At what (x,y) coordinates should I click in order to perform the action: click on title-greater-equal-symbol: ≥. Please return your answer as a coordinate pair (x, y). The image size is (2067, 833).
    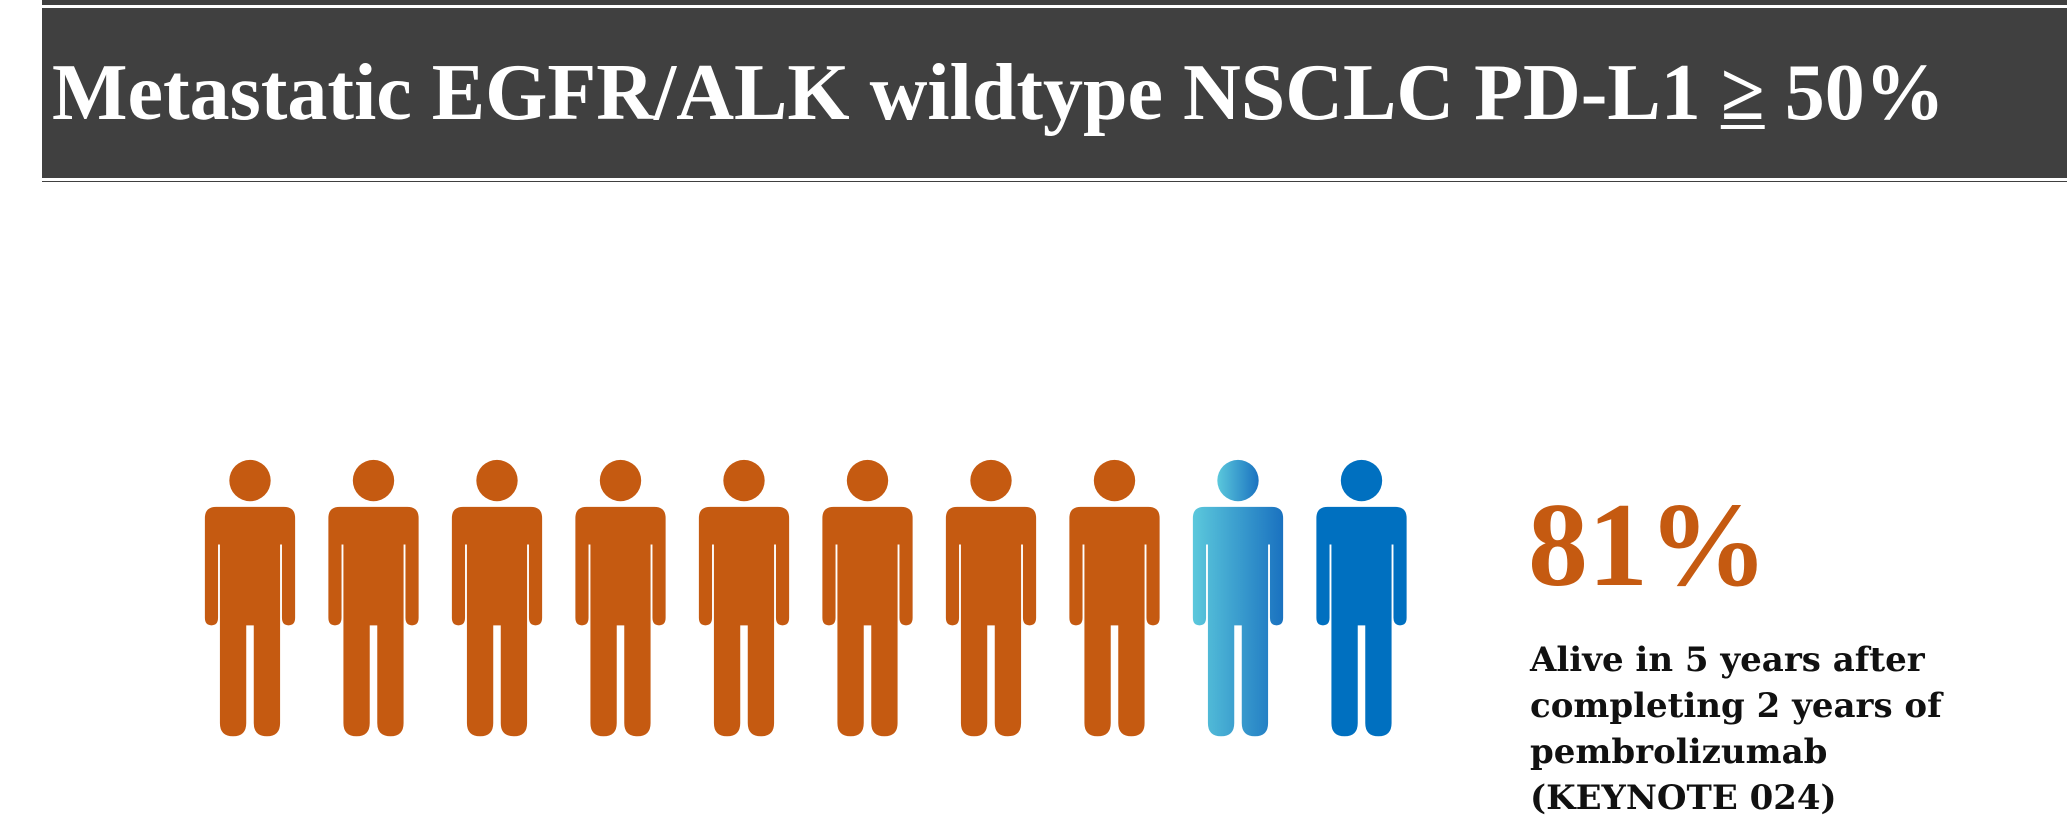
    Looking at the image, I should click on (1742, 93).